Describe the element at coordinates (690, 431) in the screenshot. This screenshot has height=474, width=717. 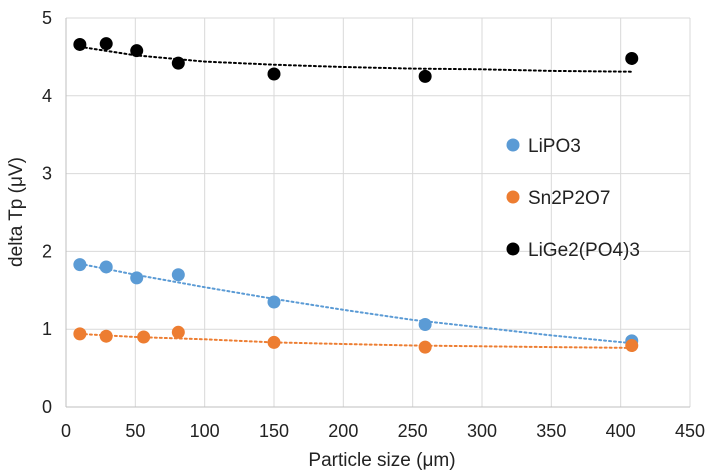
I see `x-tick-label: 450` at that location.